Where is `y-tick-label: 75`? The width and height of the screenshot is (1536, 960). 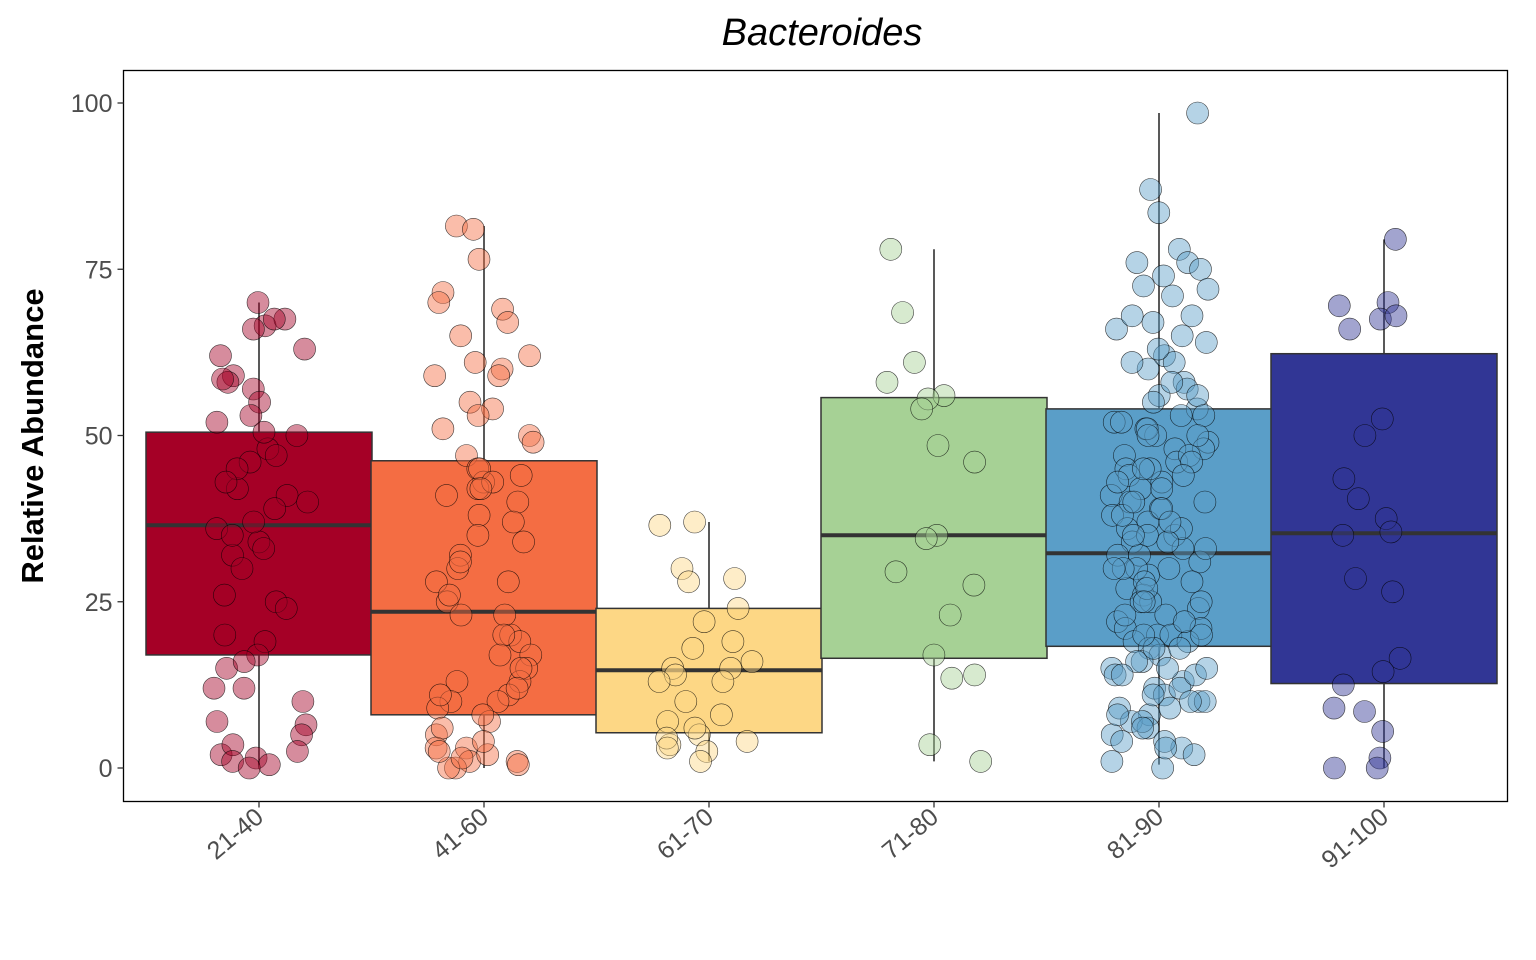 y-tick-label: 75 is located at coordinates (99, 270).